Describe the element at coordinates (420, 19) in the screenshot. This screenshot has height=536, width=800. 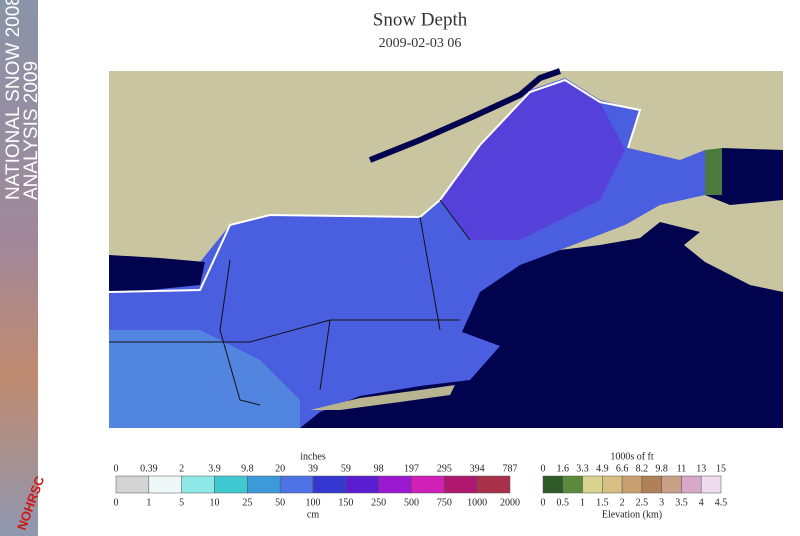
I see `title: Snow Depth` at that location.